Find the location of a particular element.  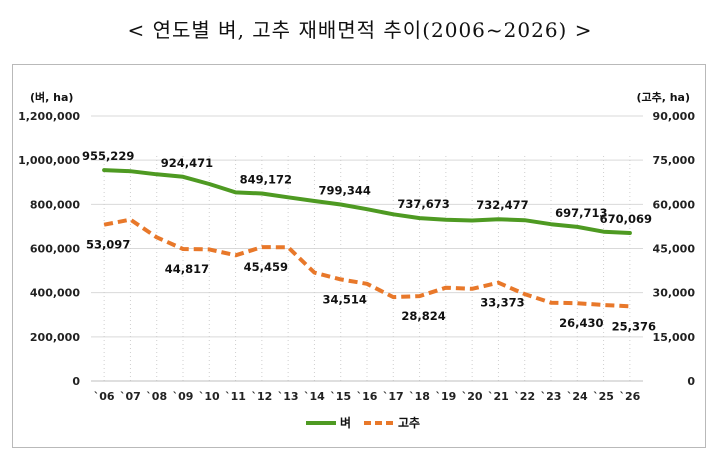

left-tick-label: 600,000 is located at coordinates (55, 249).